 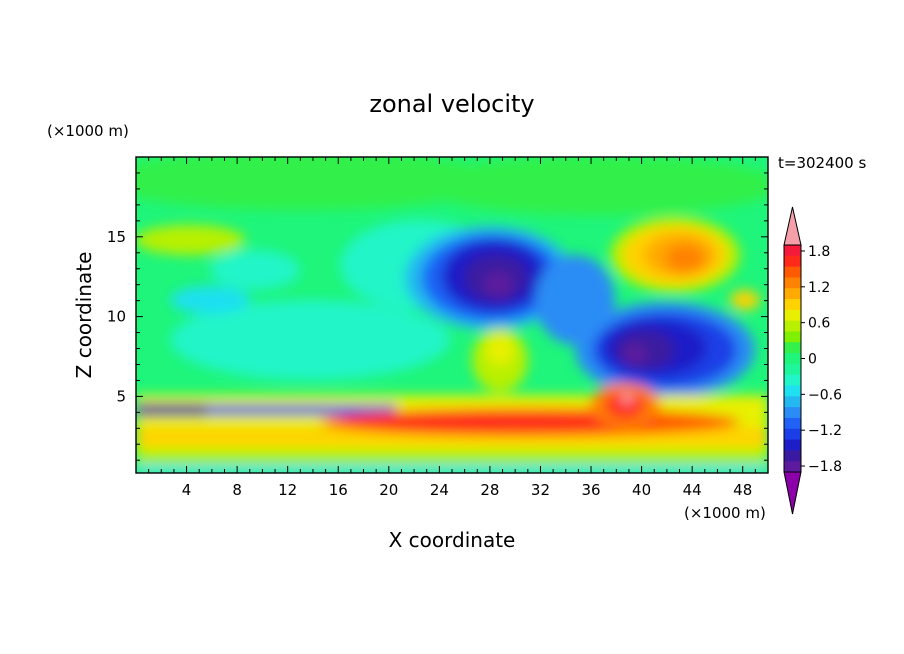 I want to click on colorbar-label: −1.8, so click(x=825, y=467).